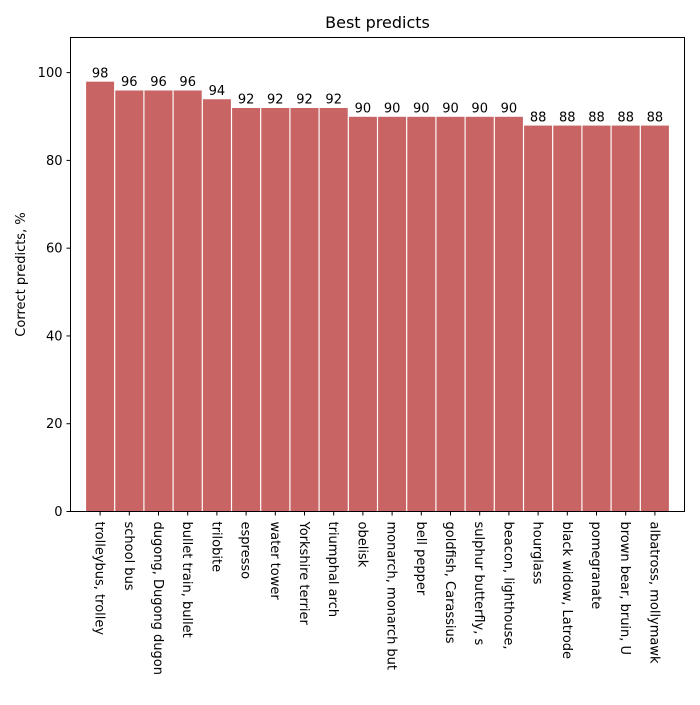  What do you see at coordinates (50, 73) in the screenshot?
I see `y-tick-label: 100` at bounding box center [50, 73].